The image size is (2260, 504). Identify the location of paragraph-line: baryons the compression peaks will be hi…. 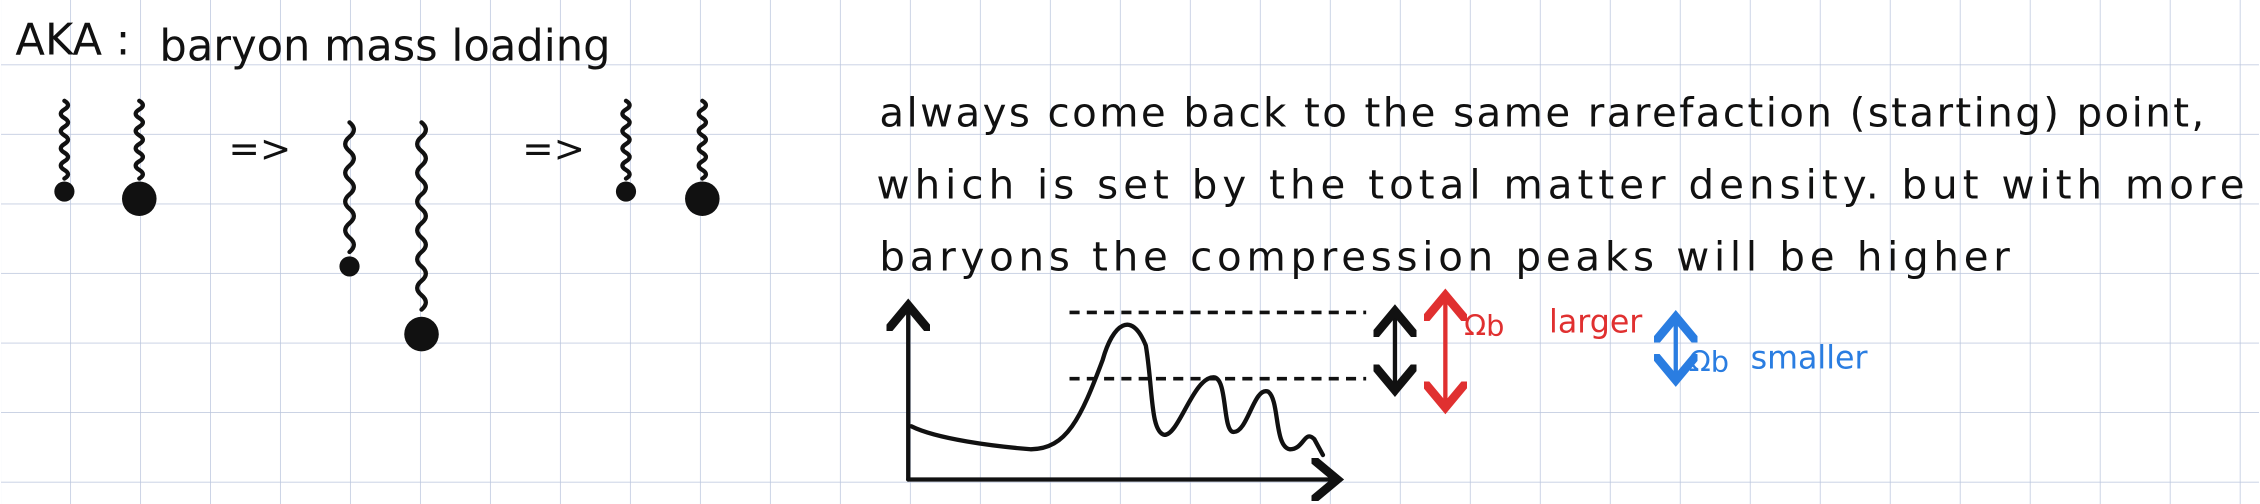
(1444, 257).